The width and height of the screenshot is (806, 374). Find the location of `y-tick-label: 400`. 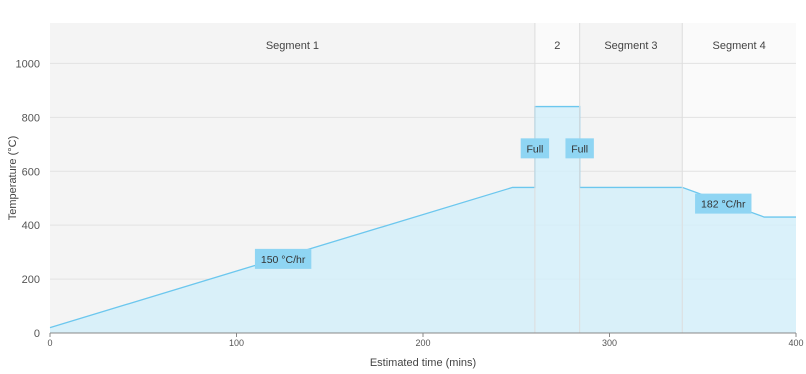

y-tick-label: 400 is located at coordinates (31, 226).